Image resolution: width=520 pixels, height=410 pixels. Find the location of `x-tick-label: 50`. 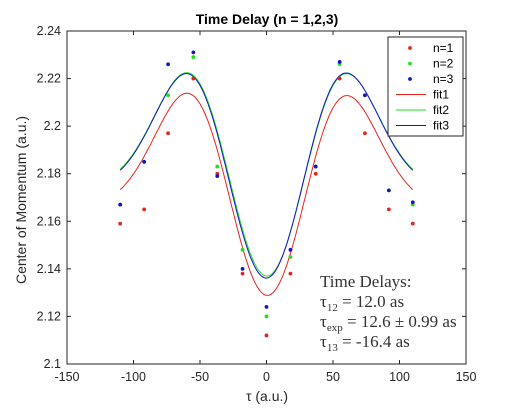

x-tick-label: 50 is located at coordinates (333, 377).